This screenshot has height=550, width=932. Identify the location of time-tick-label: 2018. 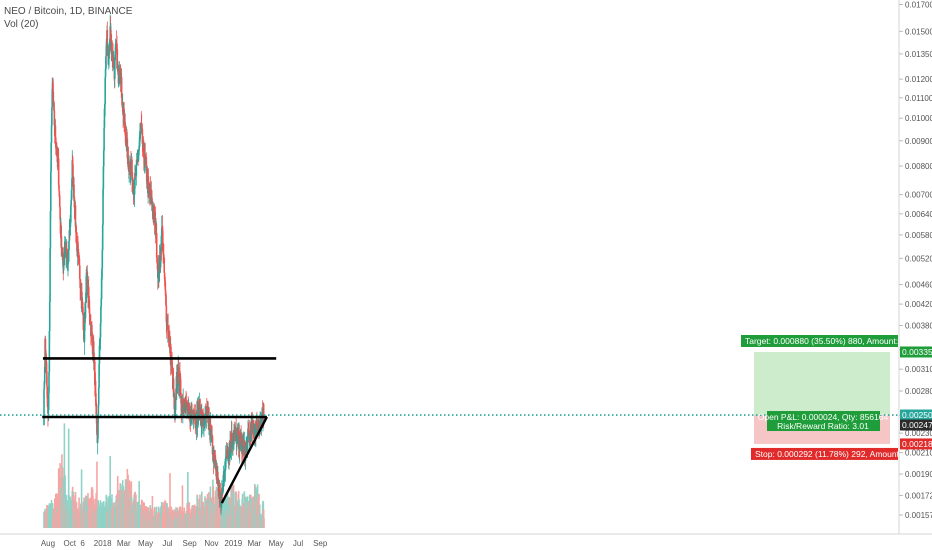
(103, 543).